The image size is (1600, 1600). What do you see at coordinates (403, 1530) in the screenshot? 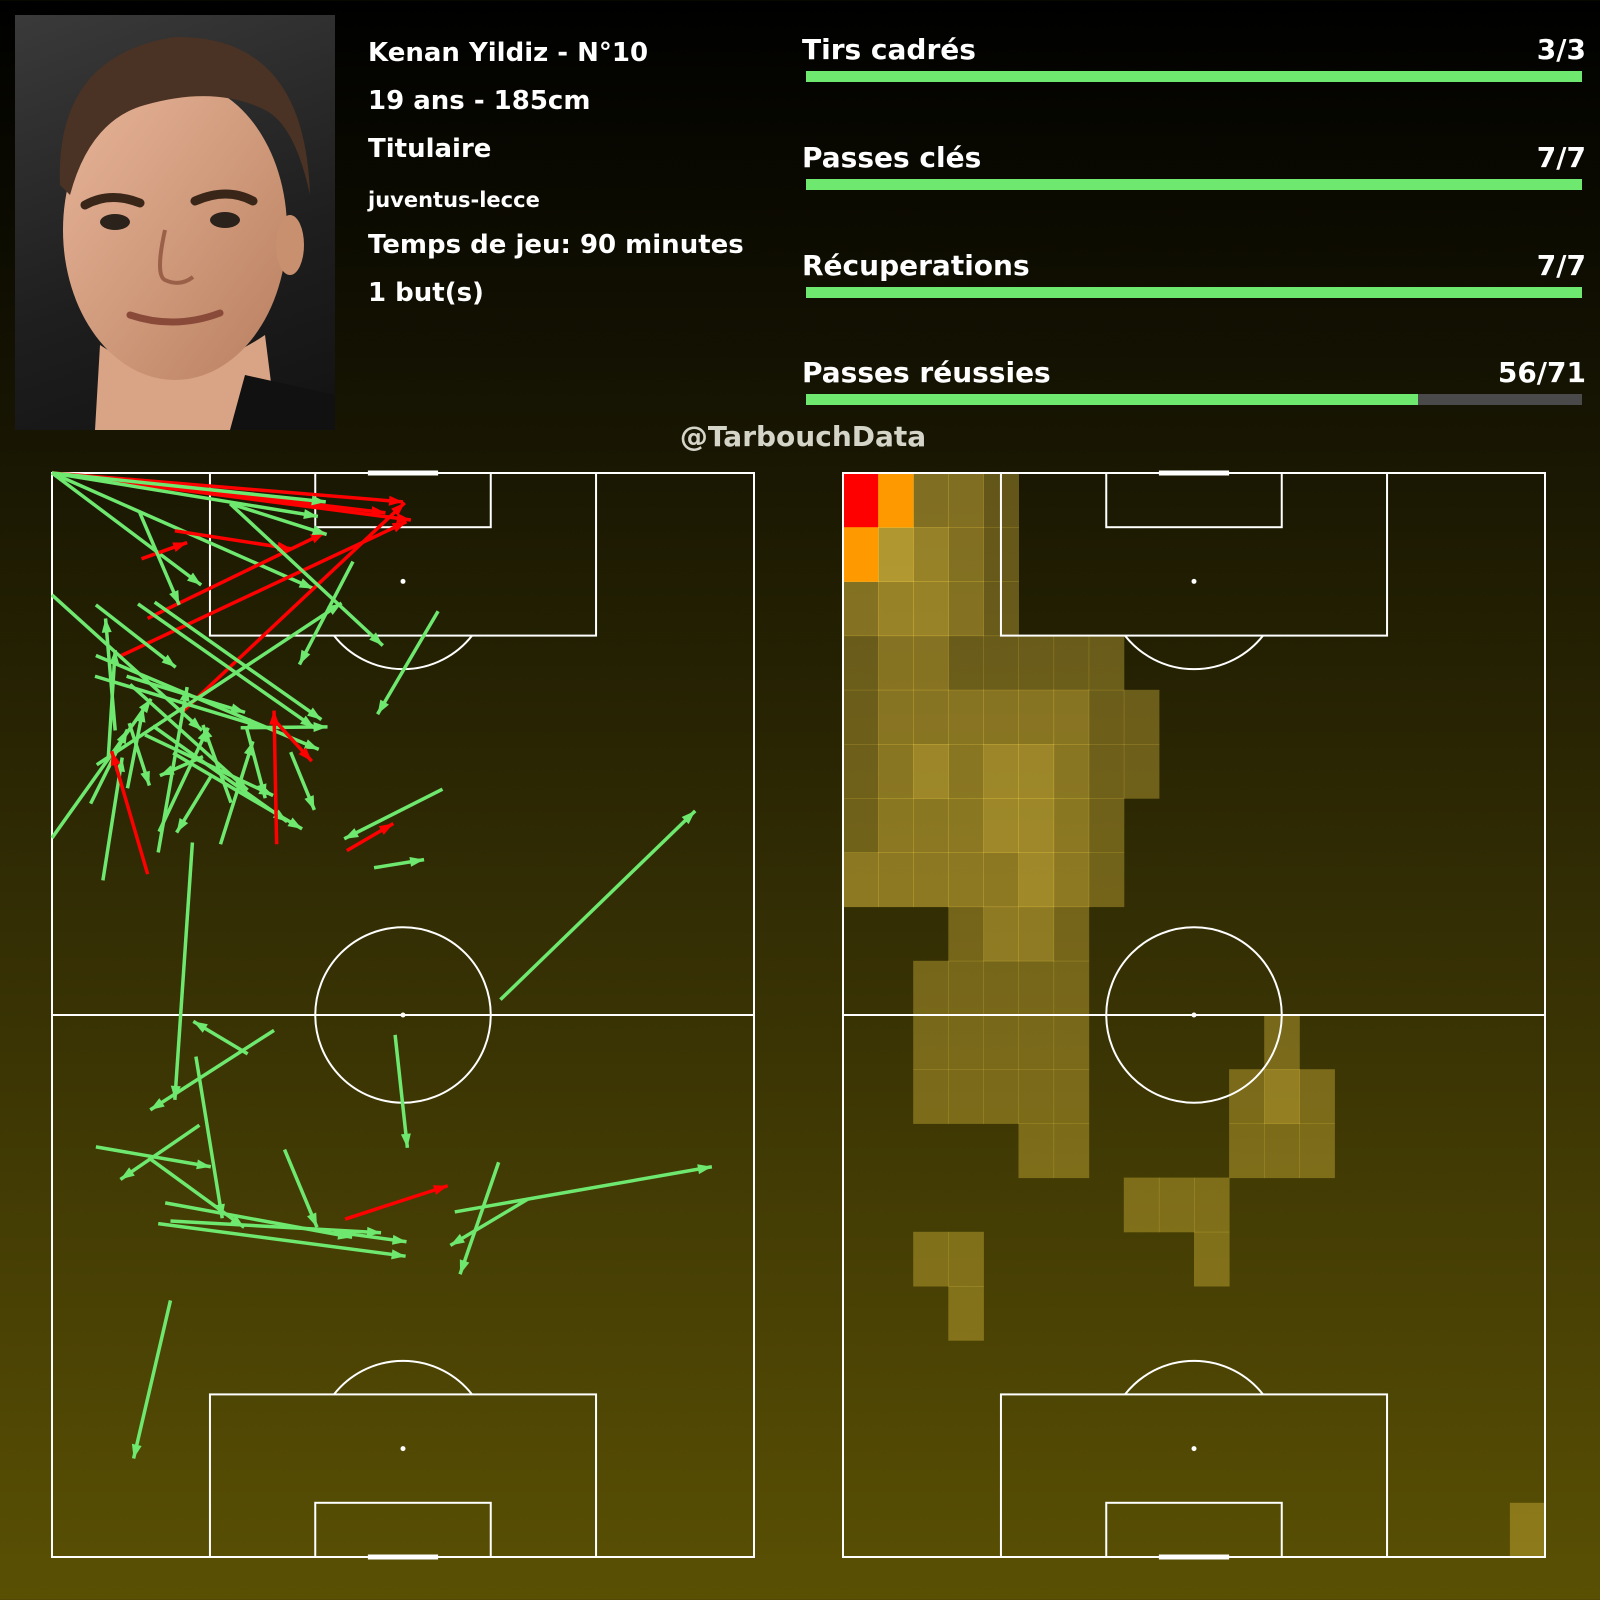
I see `bottom-six-yard-box` at bounding box center [403, 1530].